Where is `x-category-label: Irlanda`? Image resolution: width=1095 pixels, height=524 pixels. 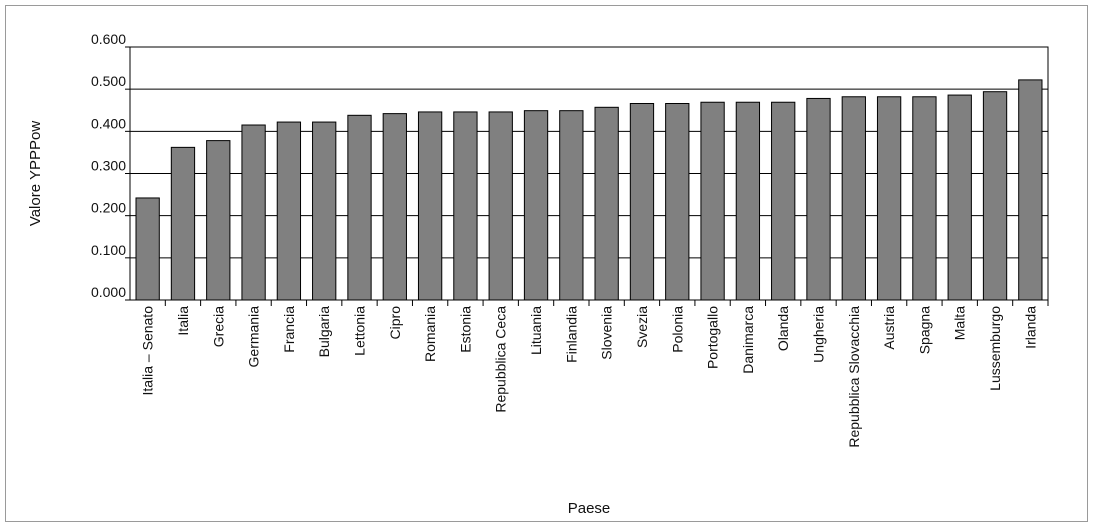
x-category-label: Irlanda is located at coordinates (1030, 327).